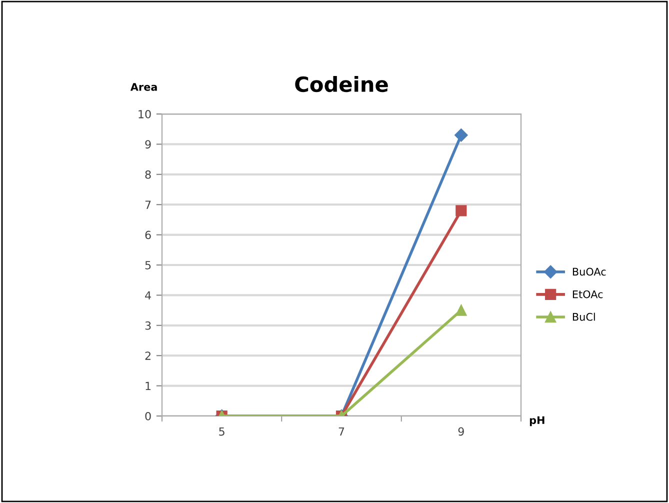  I want to click on x-tick-label: 5, so click(221, 431).